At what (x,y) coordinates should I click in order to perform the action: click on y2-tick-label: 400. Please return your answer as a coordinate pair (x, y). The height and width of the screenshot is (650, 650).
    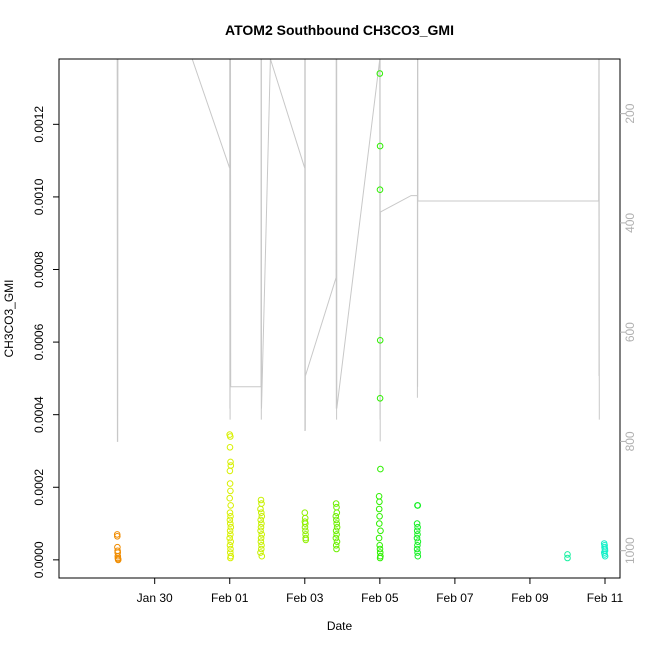
    Looking at the image, I should click on (630, 223).